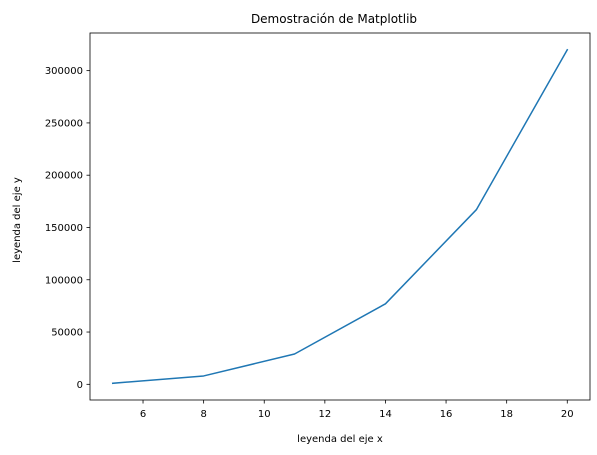 The image size is (597, 455). What do you see at coordinates (64, 123) in the screenshot?
I see `y-tick-label: 250000` at bounding box center [64, 123].